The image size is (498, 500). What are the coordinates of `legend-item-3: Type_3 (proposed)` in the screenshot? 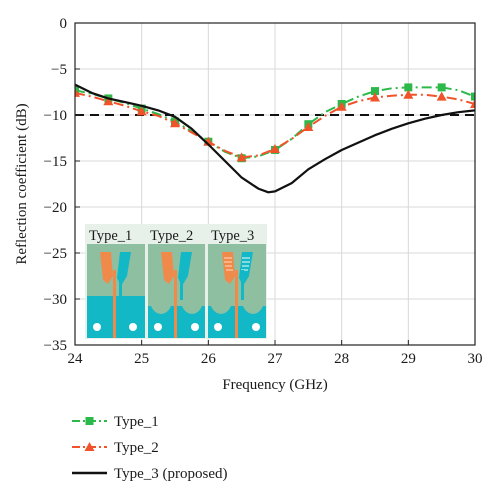 It's located at (150, 474).